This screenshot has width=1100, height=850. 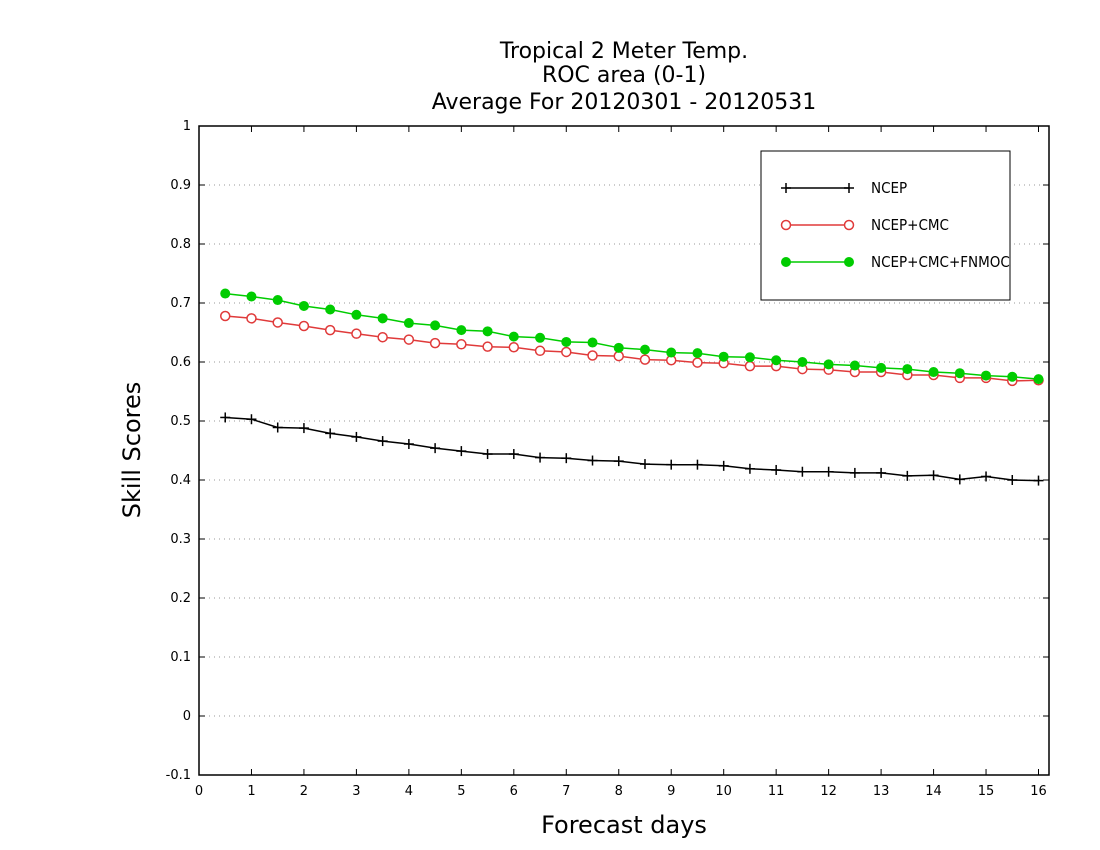 I want to click on x-axis-label: Forecast days, so click(x=624, y=825).